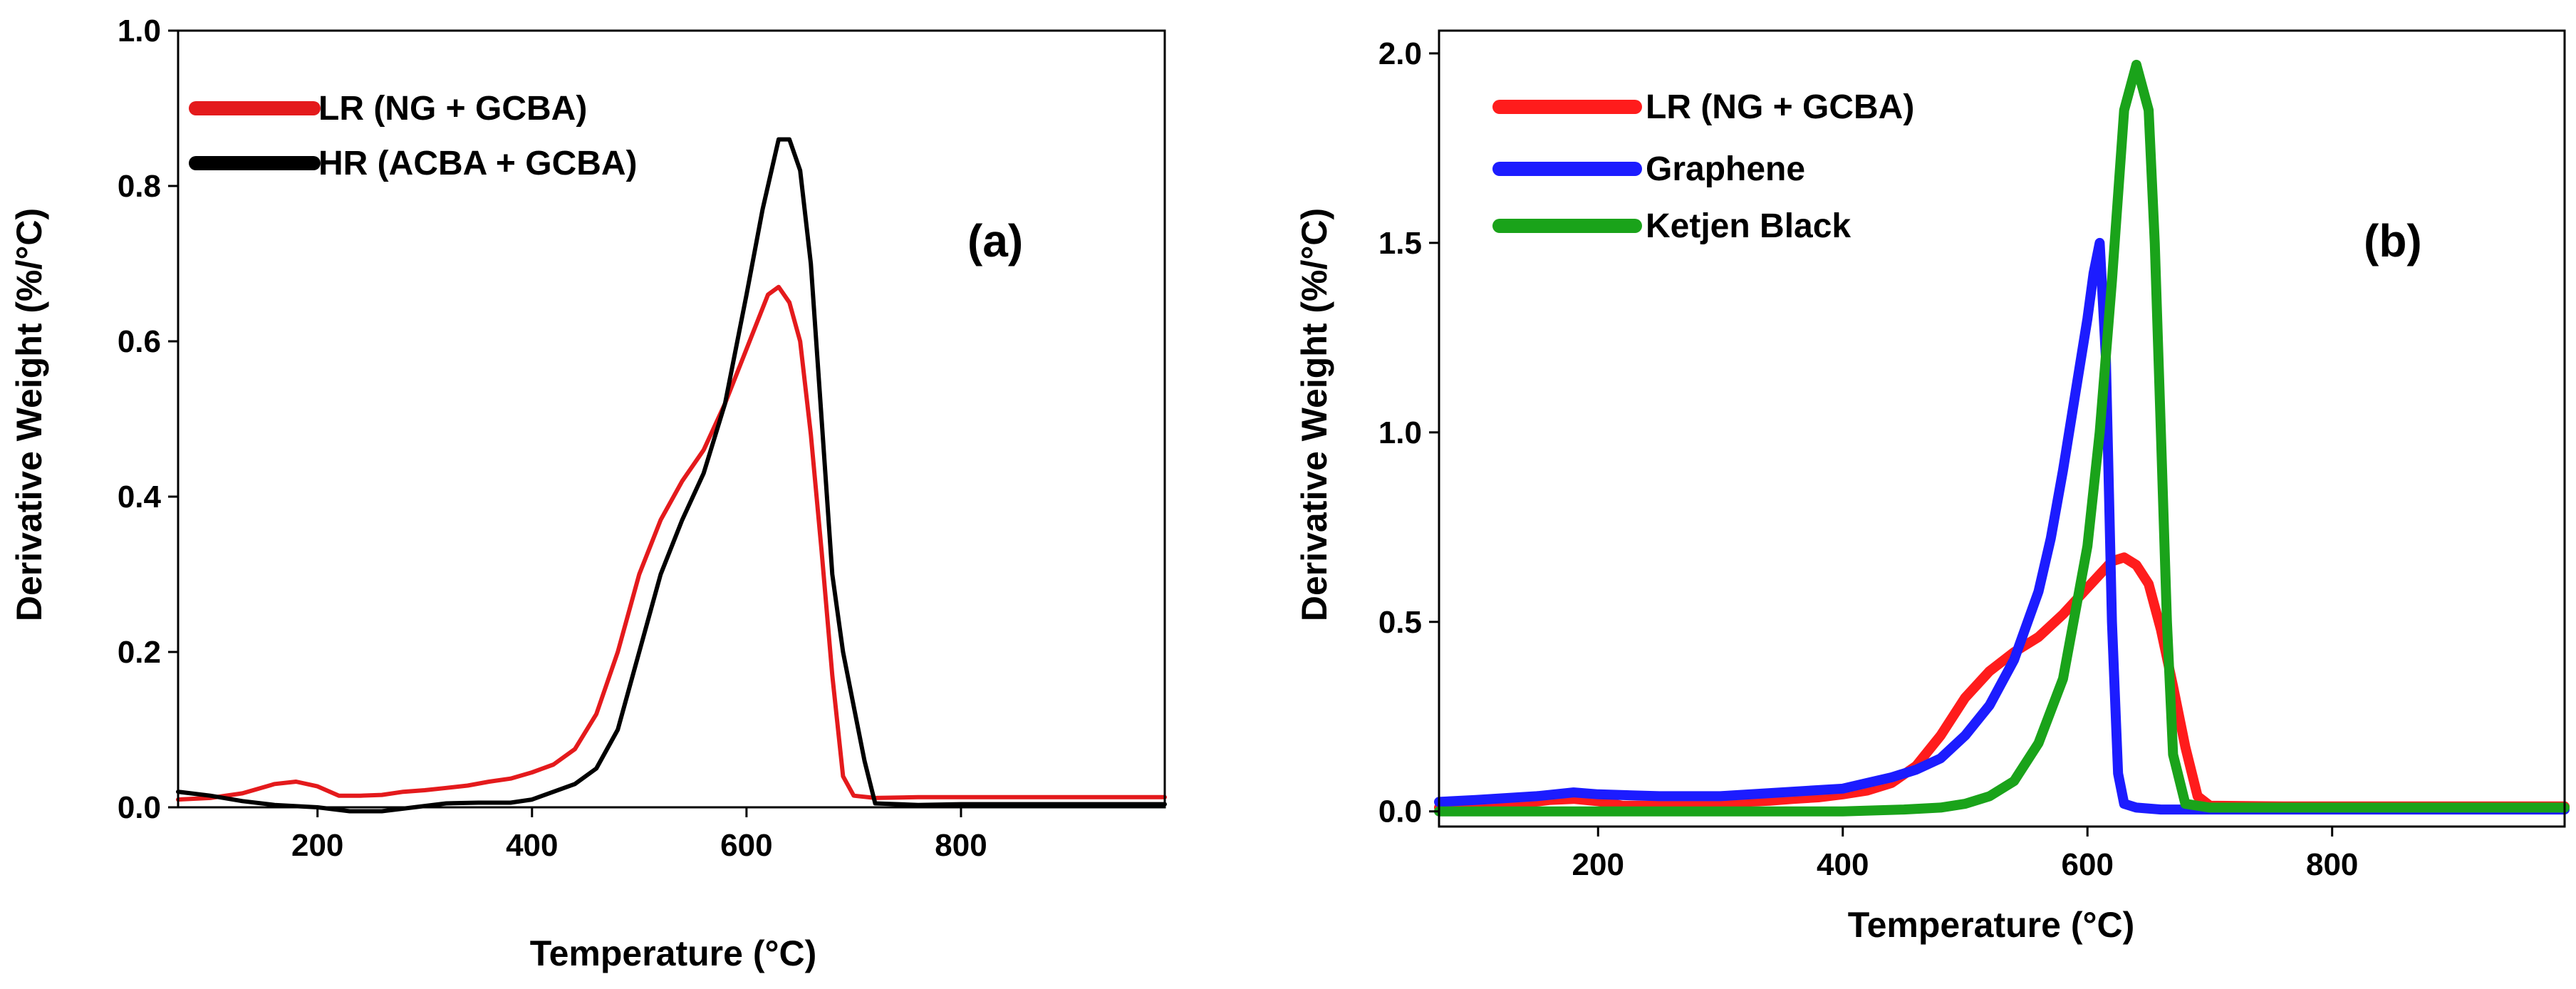  Describe the element at coordinates (148, 419) in the screenshot. I see `y-axis-a: 0.0 0.2 0.4 0.6 0.8 1.0` at that location.